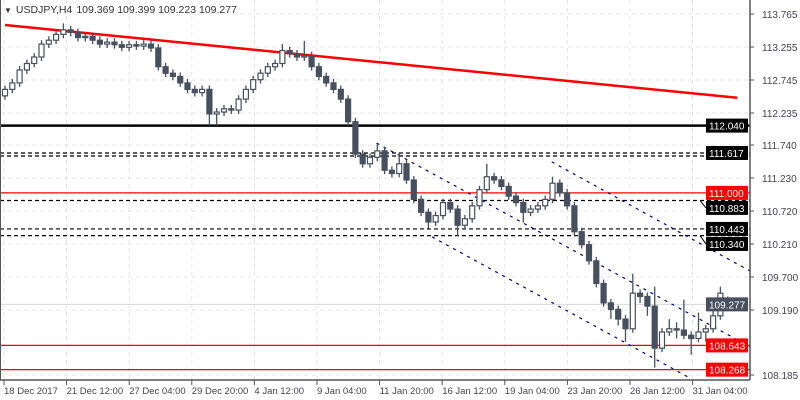 This screenshot has width=800, height=400. What do you see at coordinates (727, 371) in the screenshot?
I see `price-label: 108.268` at bounding box center [727, 371].